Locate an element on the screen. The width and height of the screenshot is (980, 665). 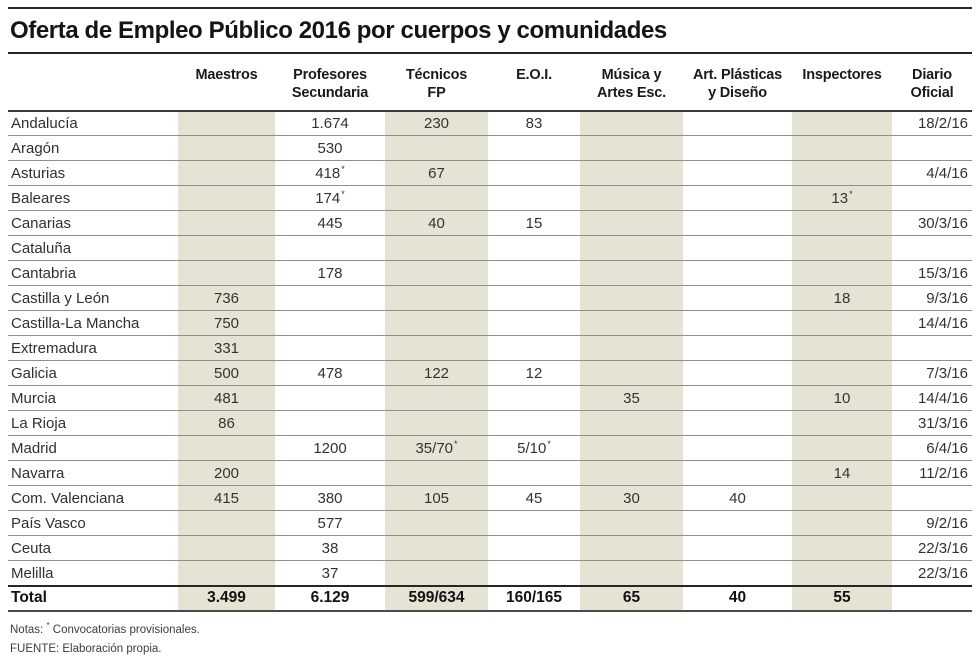
cell-tecnicos-fp: 67 is located at coordinates (436, 173).